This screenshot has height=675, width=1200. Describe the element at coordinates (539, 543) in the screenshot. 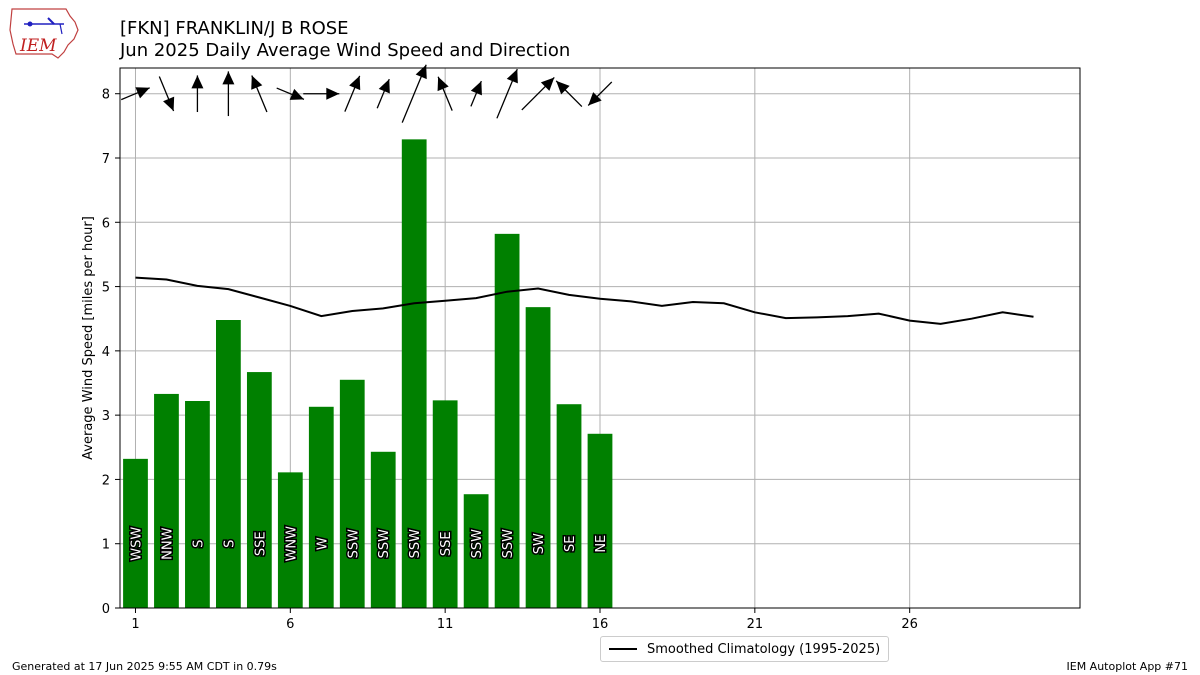

I see `direction-label: SW` at that location.